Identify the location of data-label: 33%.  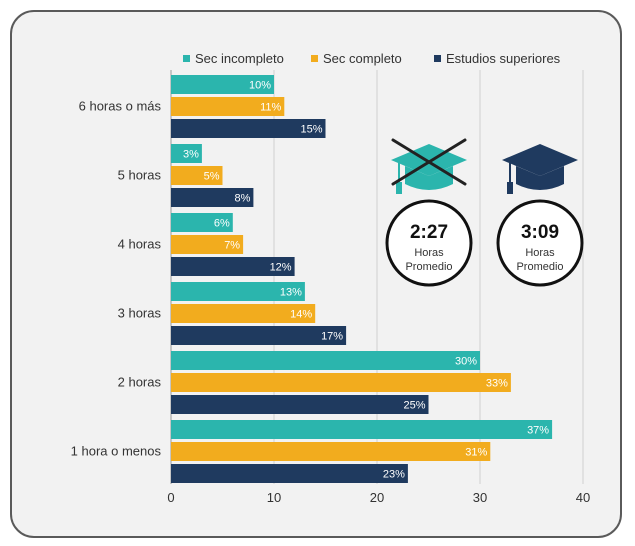
(497, 384).